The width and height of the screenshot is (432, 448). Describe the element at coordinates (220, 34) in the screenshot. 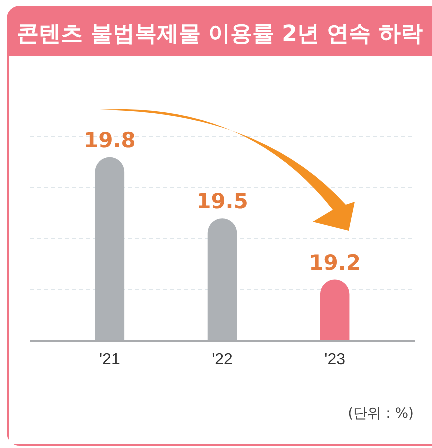

I see `chart-title: 콘텐츠 불법복제물 이용률 2년 연속 하락` at that location.